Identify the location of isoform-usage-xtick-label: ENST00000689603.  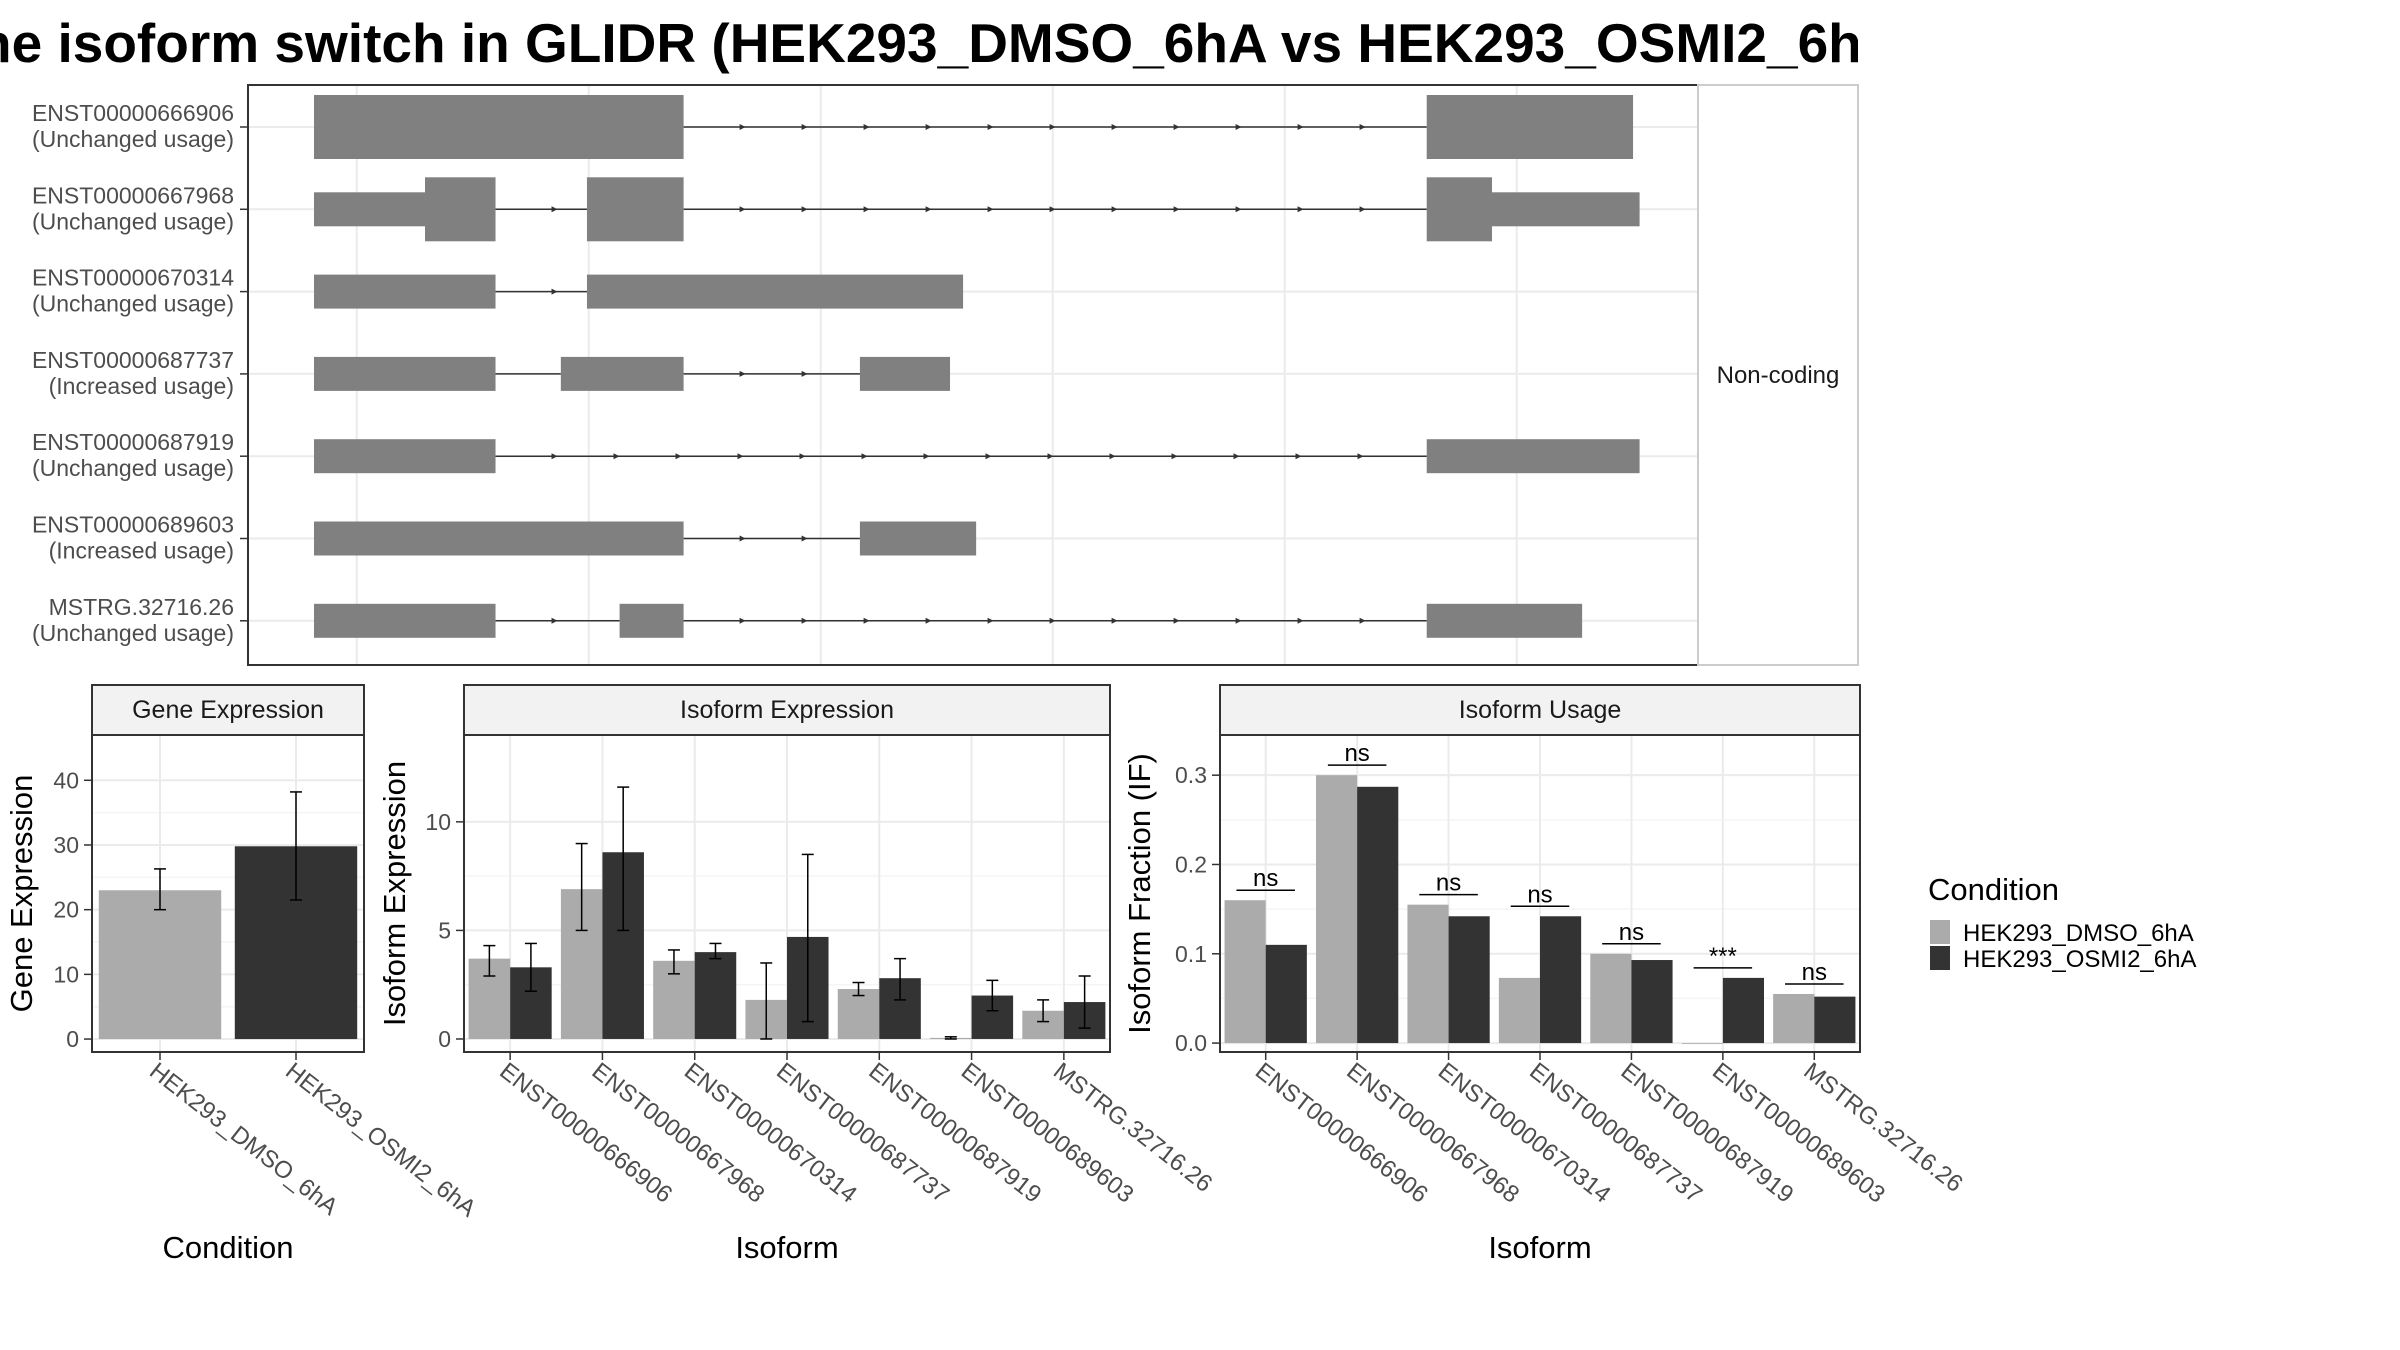
(1798, 1132).